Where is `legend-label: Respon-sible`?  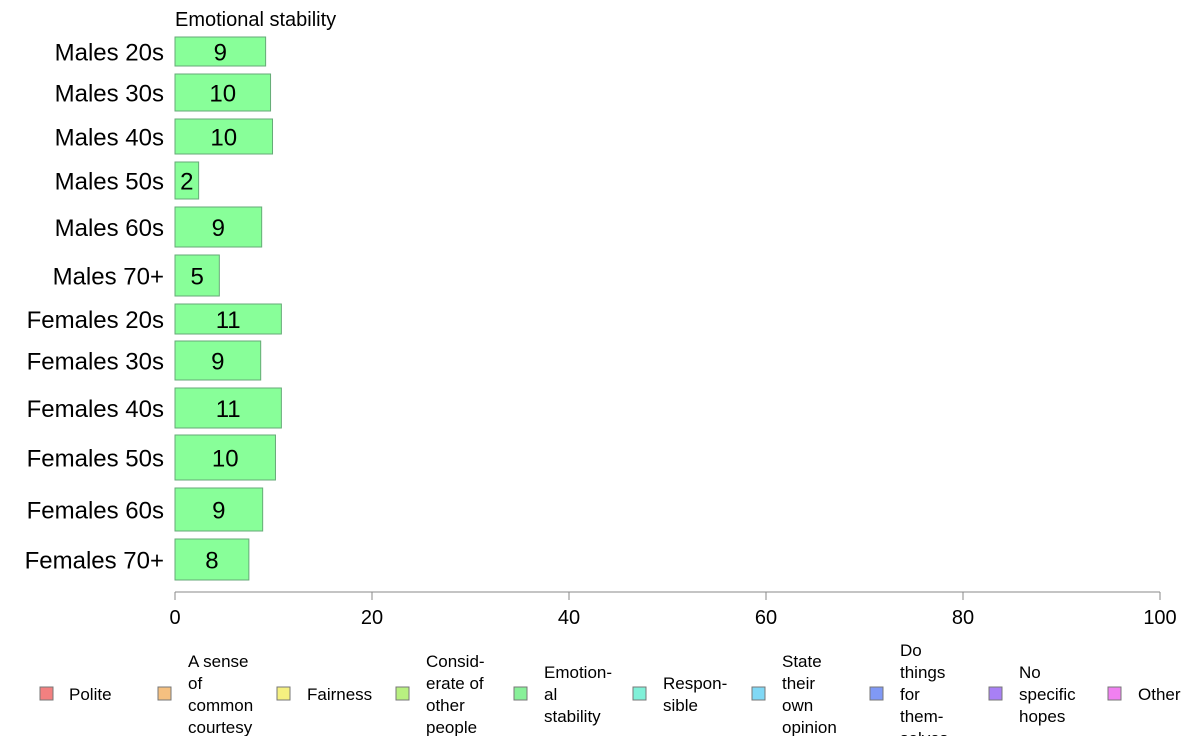
legend-label: Respon-sible is located at coordinates (695, 694).